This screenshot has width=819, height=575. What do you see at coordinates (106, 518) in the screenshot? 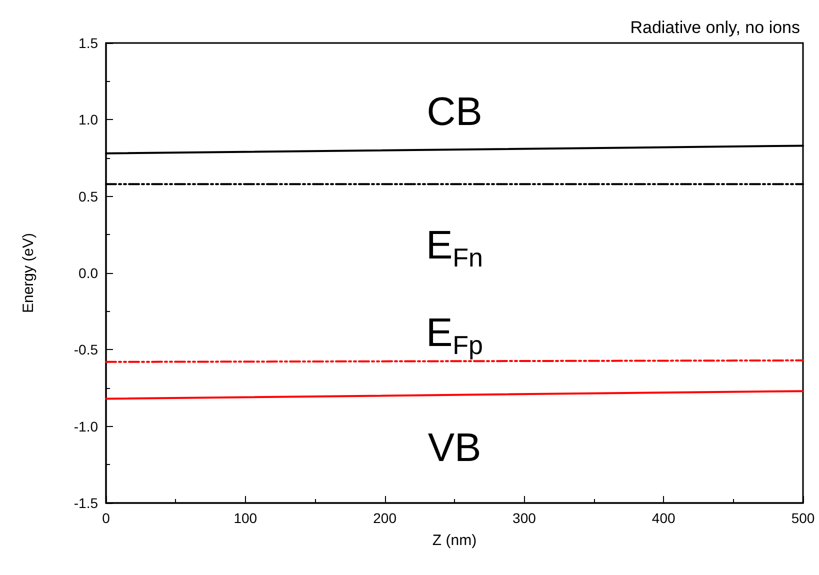
I see `x-tick-label: 0` at bounding box center [106, 518].